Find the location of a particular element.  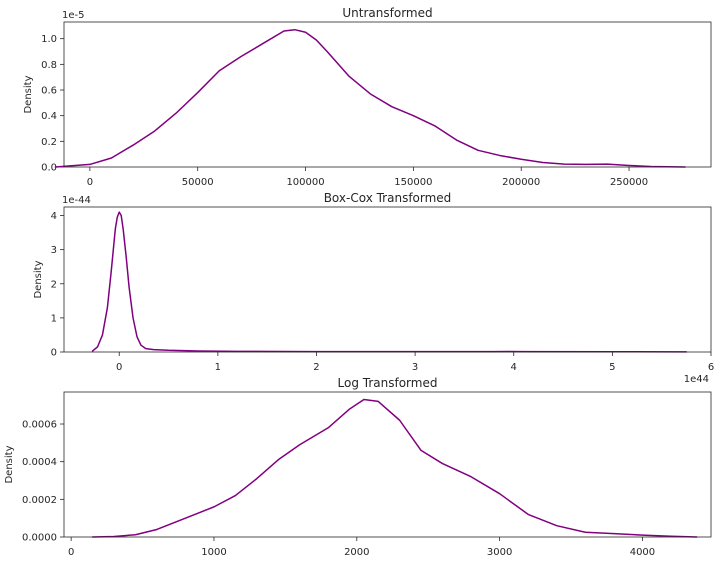

y-tick-label: 0.0000 is located at coordinates (39, 538).